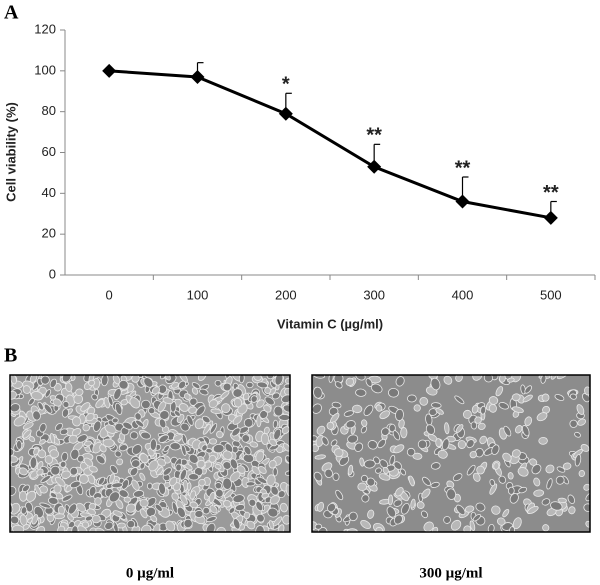 The image size is (600, 585). What do you see at coordinates (285, 113) in the screenshot?
I see `marker` at bounding box center [285, 113].